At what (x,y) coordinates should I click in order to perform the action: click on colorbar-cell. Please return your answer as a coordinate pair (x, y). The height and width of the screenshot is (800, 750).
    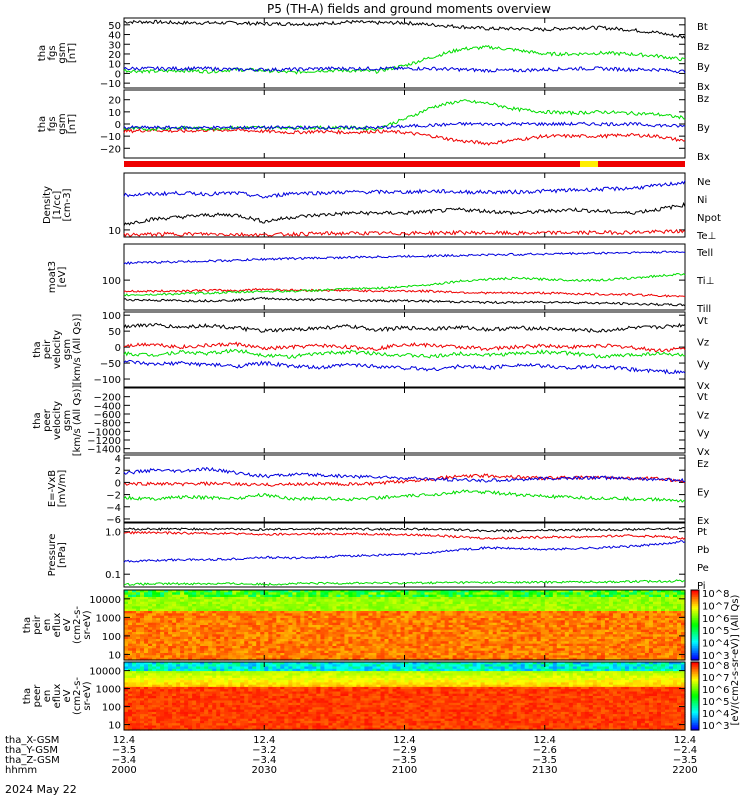
    Looking at the image, I should click on (695, 652).